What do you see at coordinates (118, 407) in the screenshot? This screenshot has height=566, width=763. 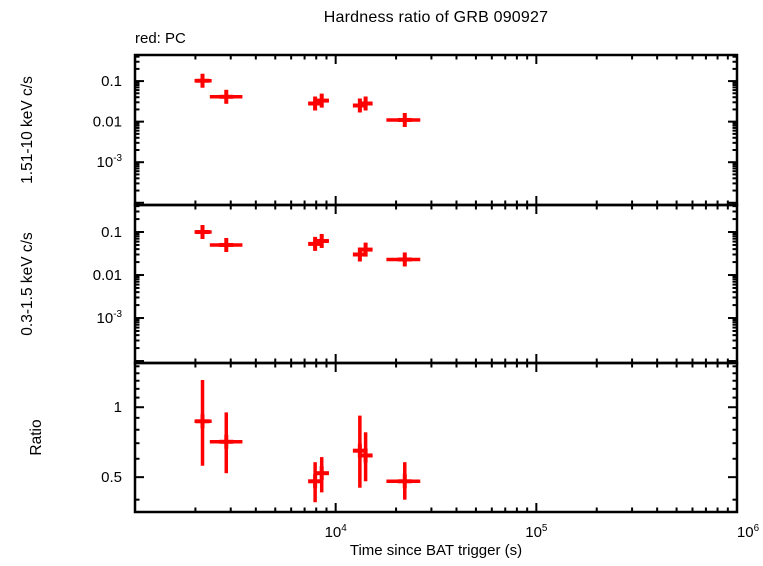 I see `y-tick-label: 1` at bounding box center [118, 407].